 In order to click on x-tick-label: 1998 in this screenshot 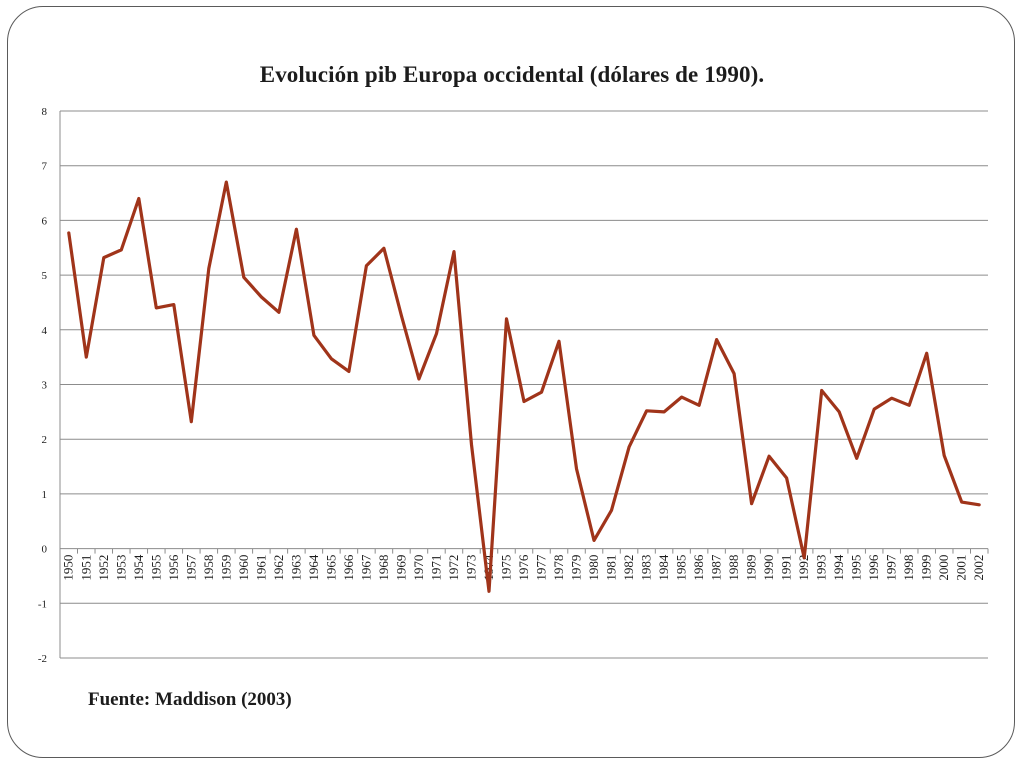, I will do `click(908, 568)`.